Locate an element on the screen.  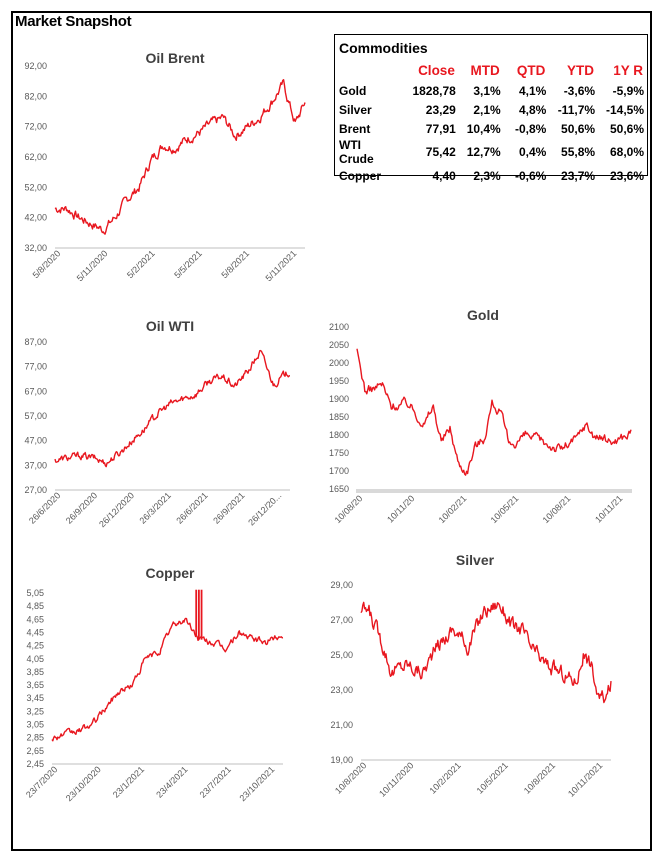
y-tick-label: 23,00 is located at coordinates (341, 690).